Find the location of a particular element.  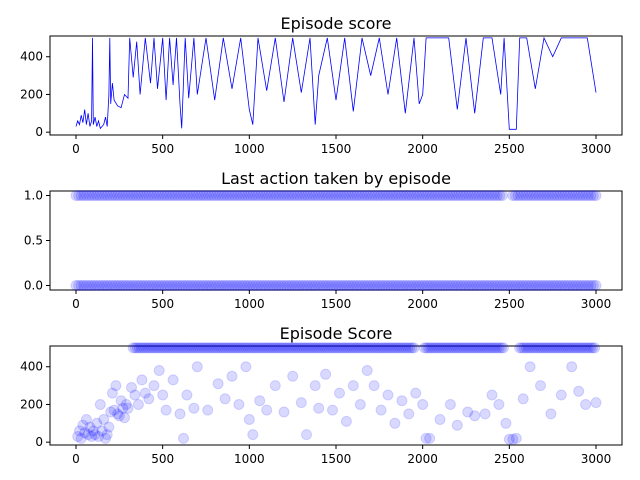

plot1-x-tick-label: 2000 is located at coordinates (422, 149).